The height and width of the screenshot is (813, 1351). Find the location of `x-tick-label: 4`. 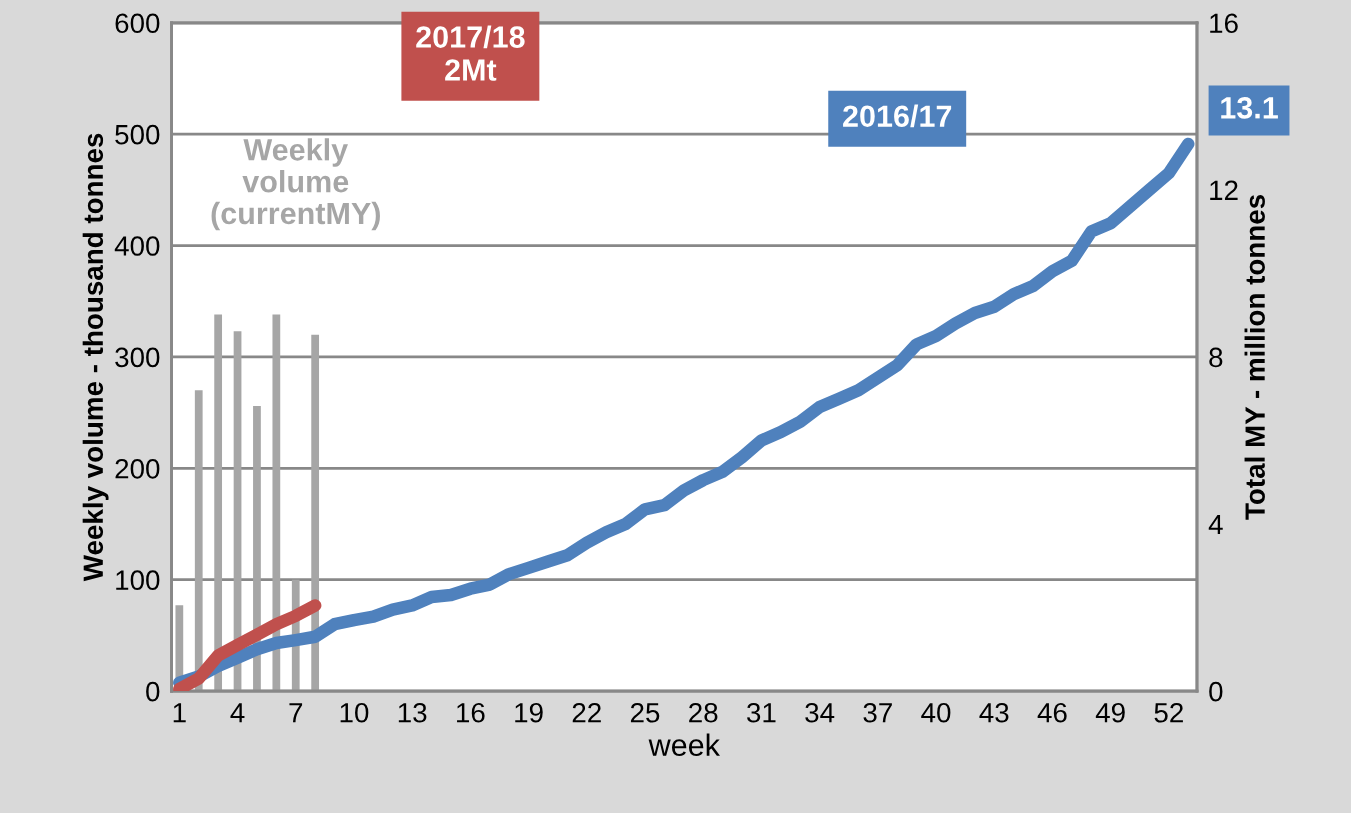

x-tick-label: 4 is located at coordinates (237, 713).